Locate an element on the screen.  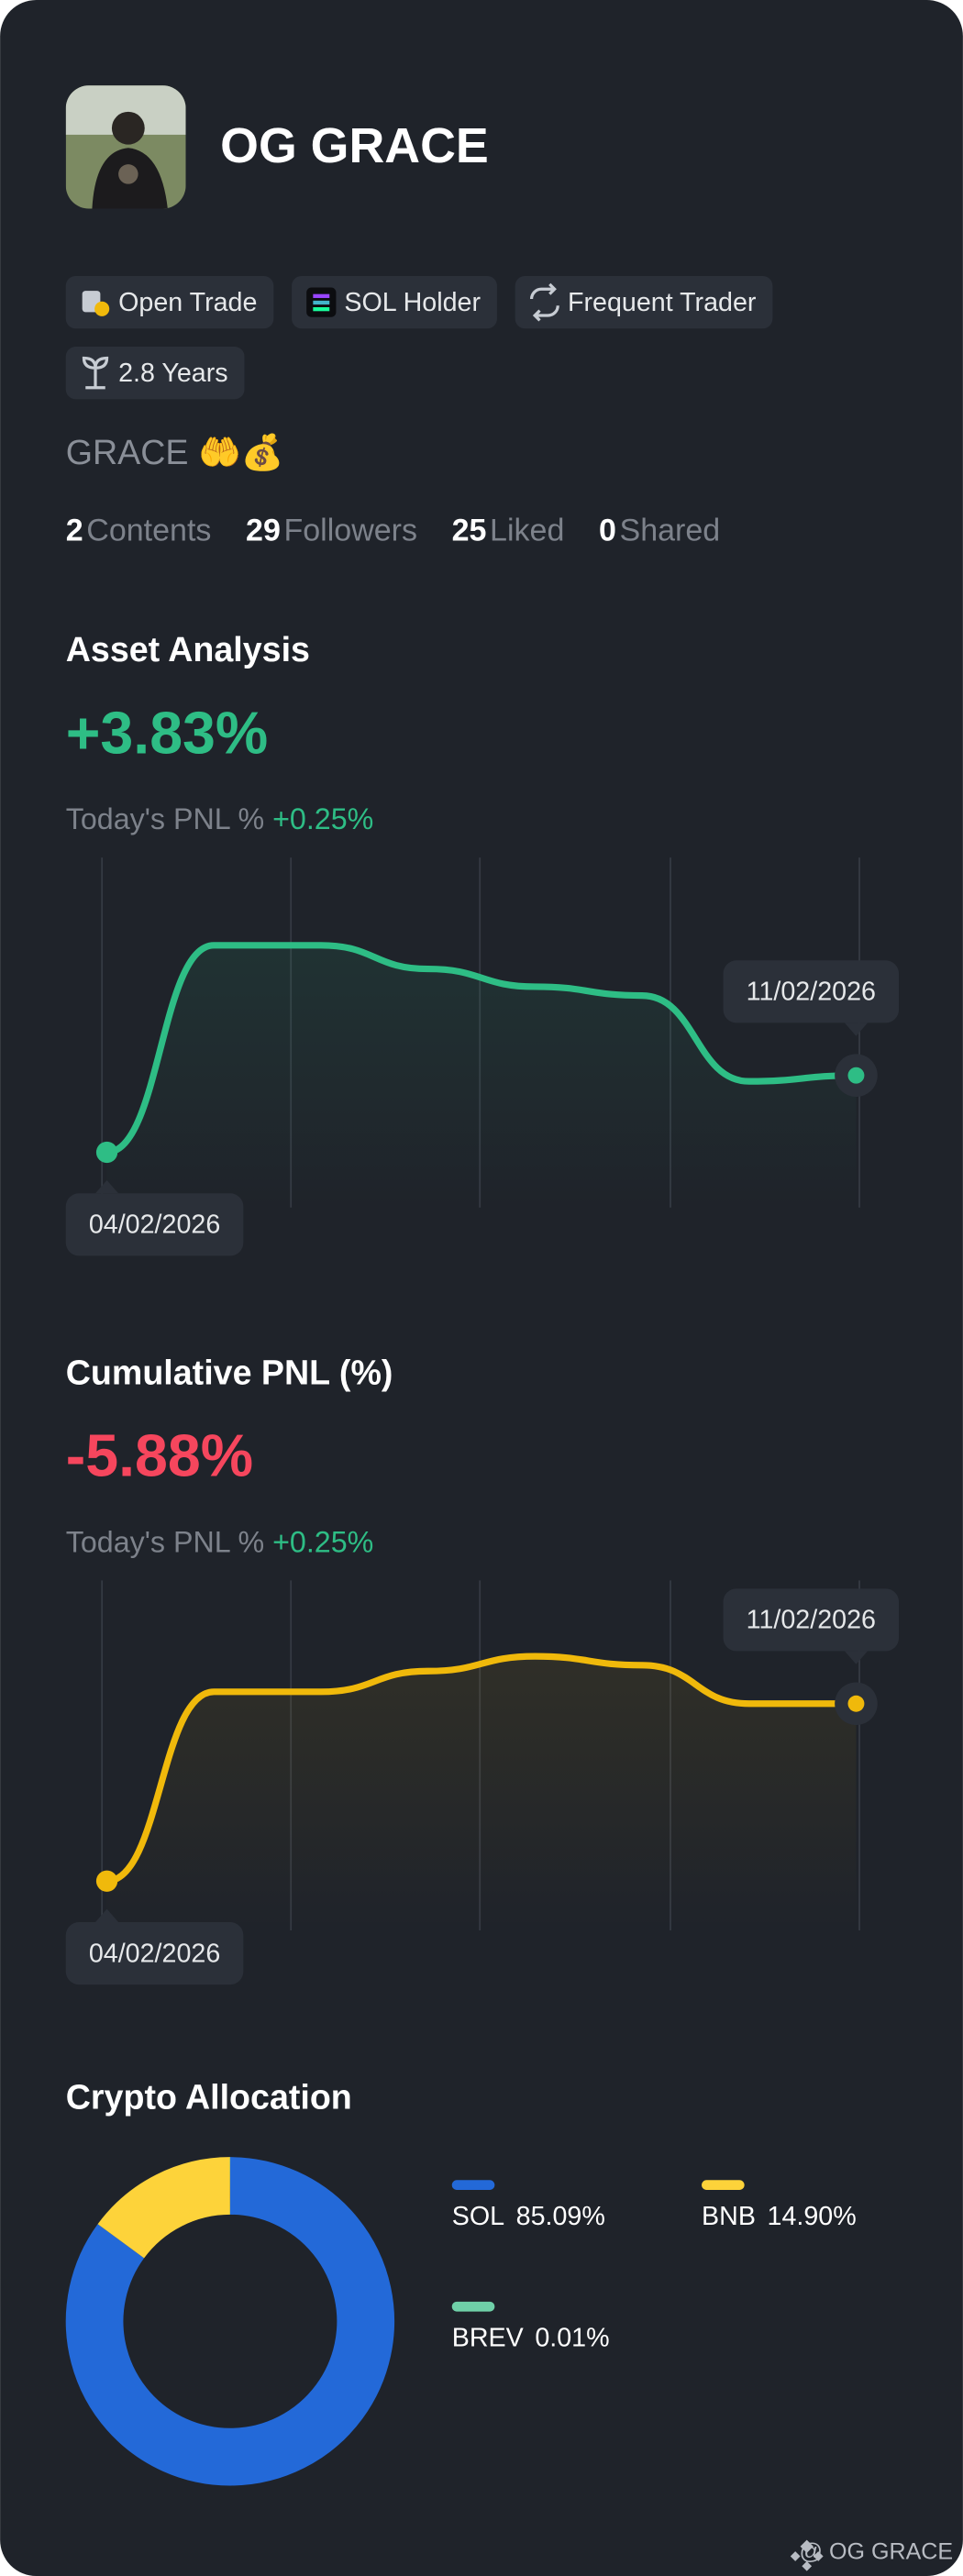
headline-value: -5.88% is located at coordinates (159, 1456).